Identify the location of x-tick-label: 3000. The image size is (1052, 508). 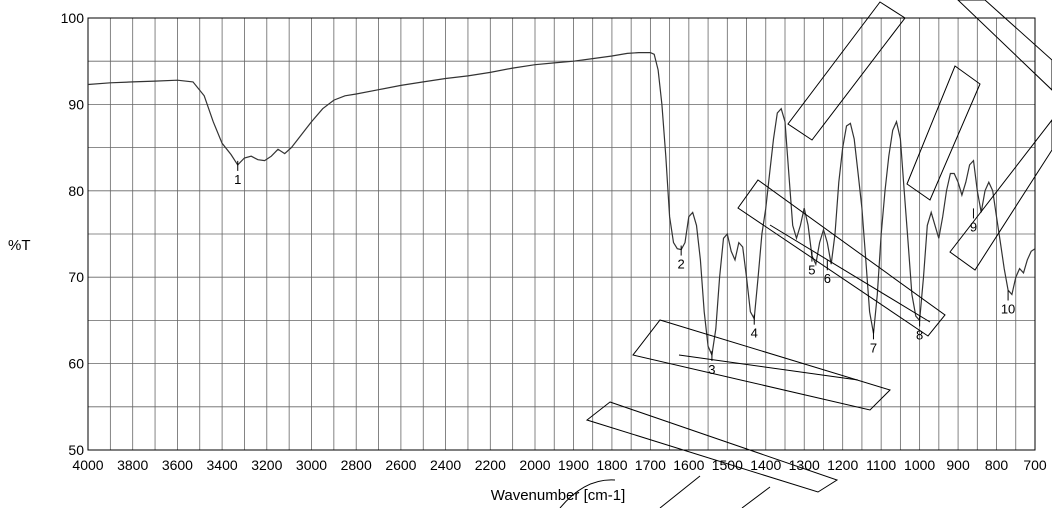
(311, 465).